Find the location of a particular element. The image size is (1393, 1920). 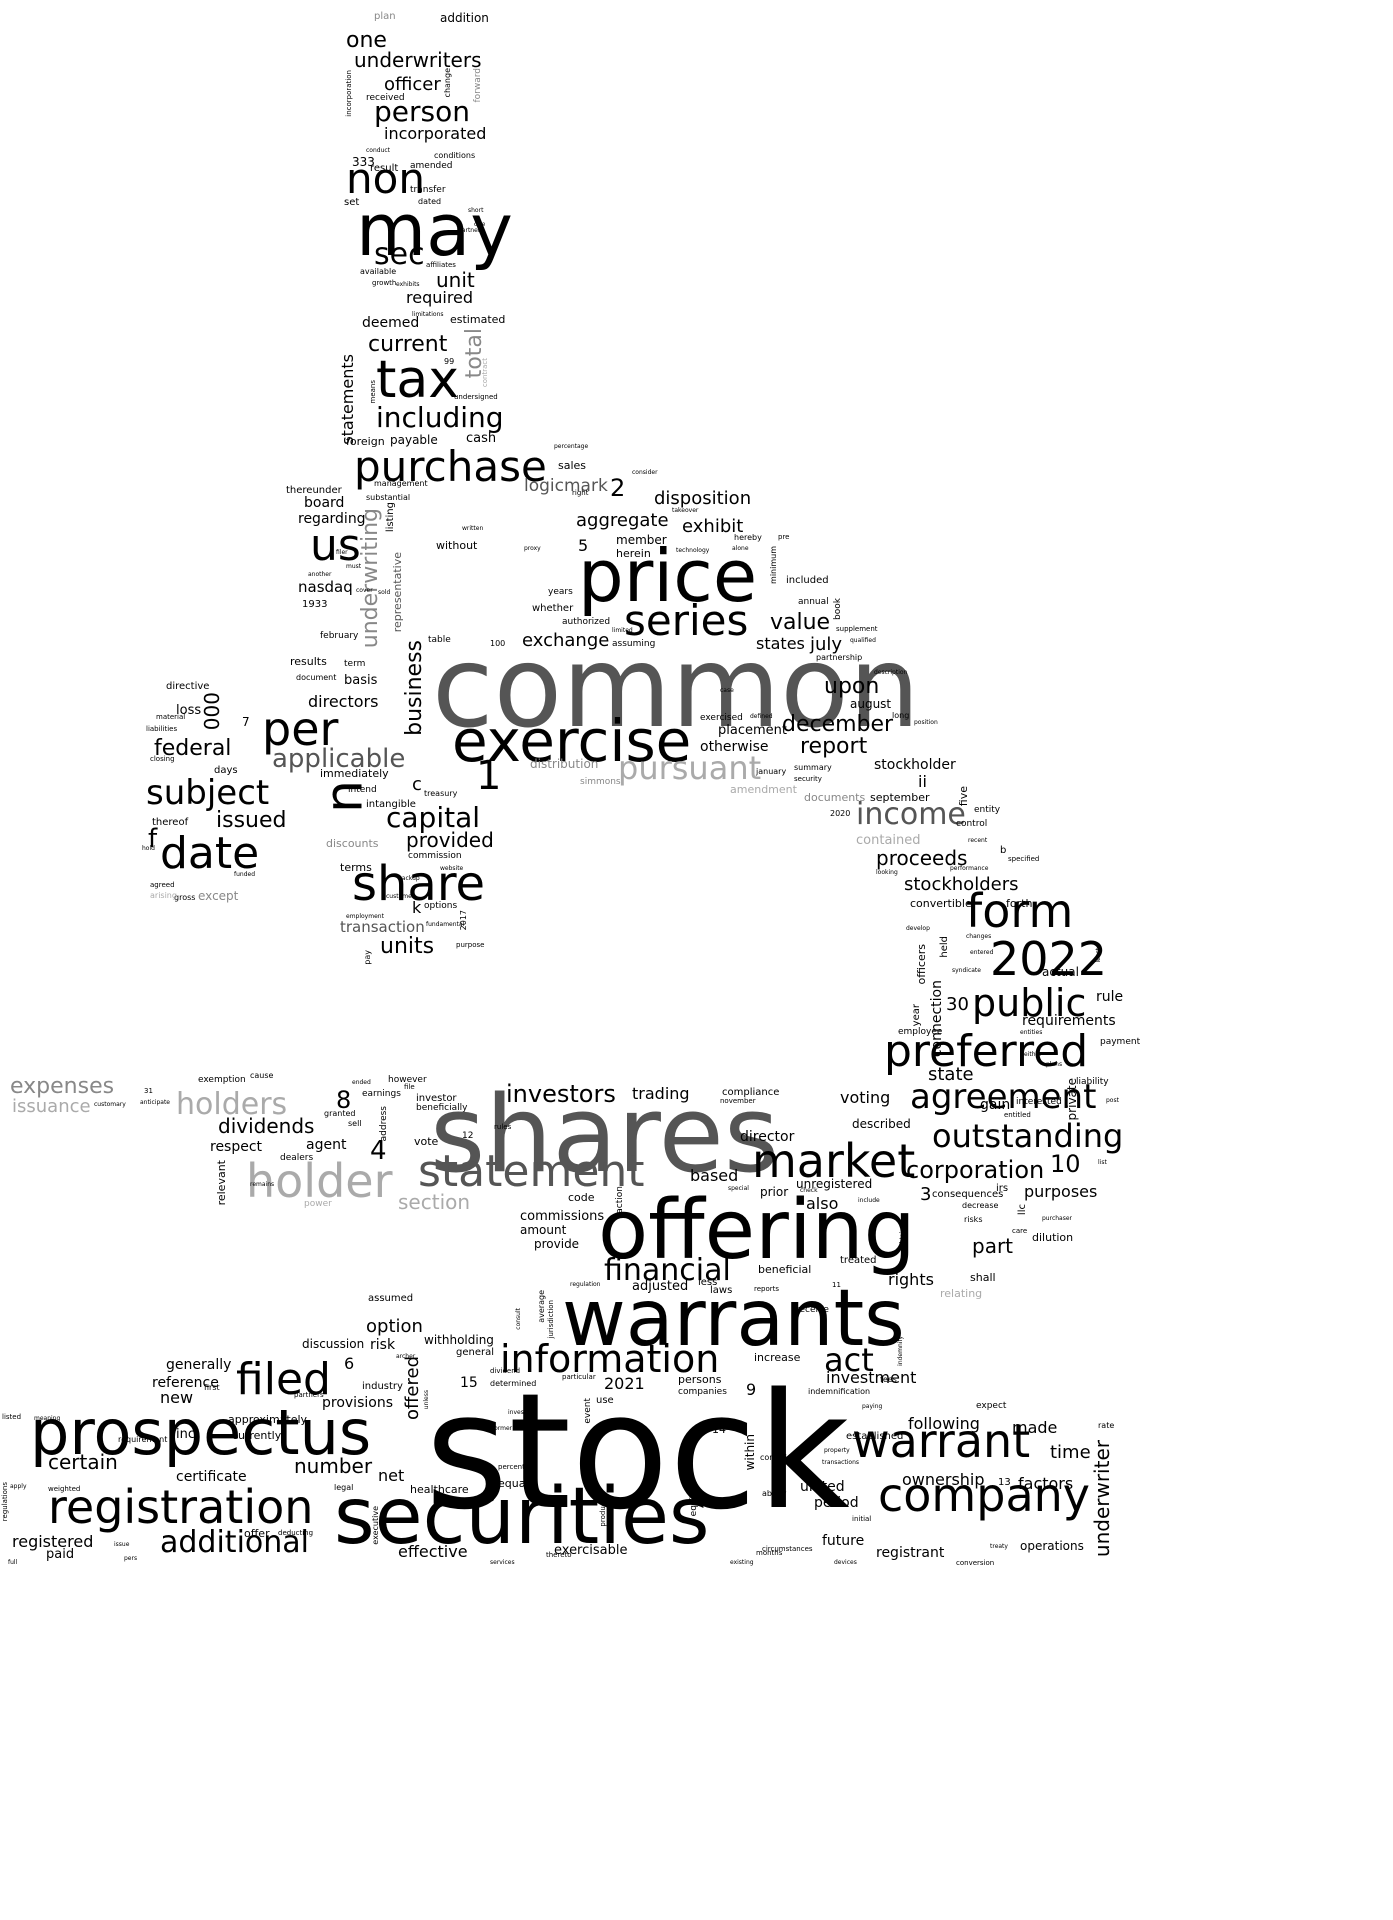

word-member: member is located at coordinates (641, 540).